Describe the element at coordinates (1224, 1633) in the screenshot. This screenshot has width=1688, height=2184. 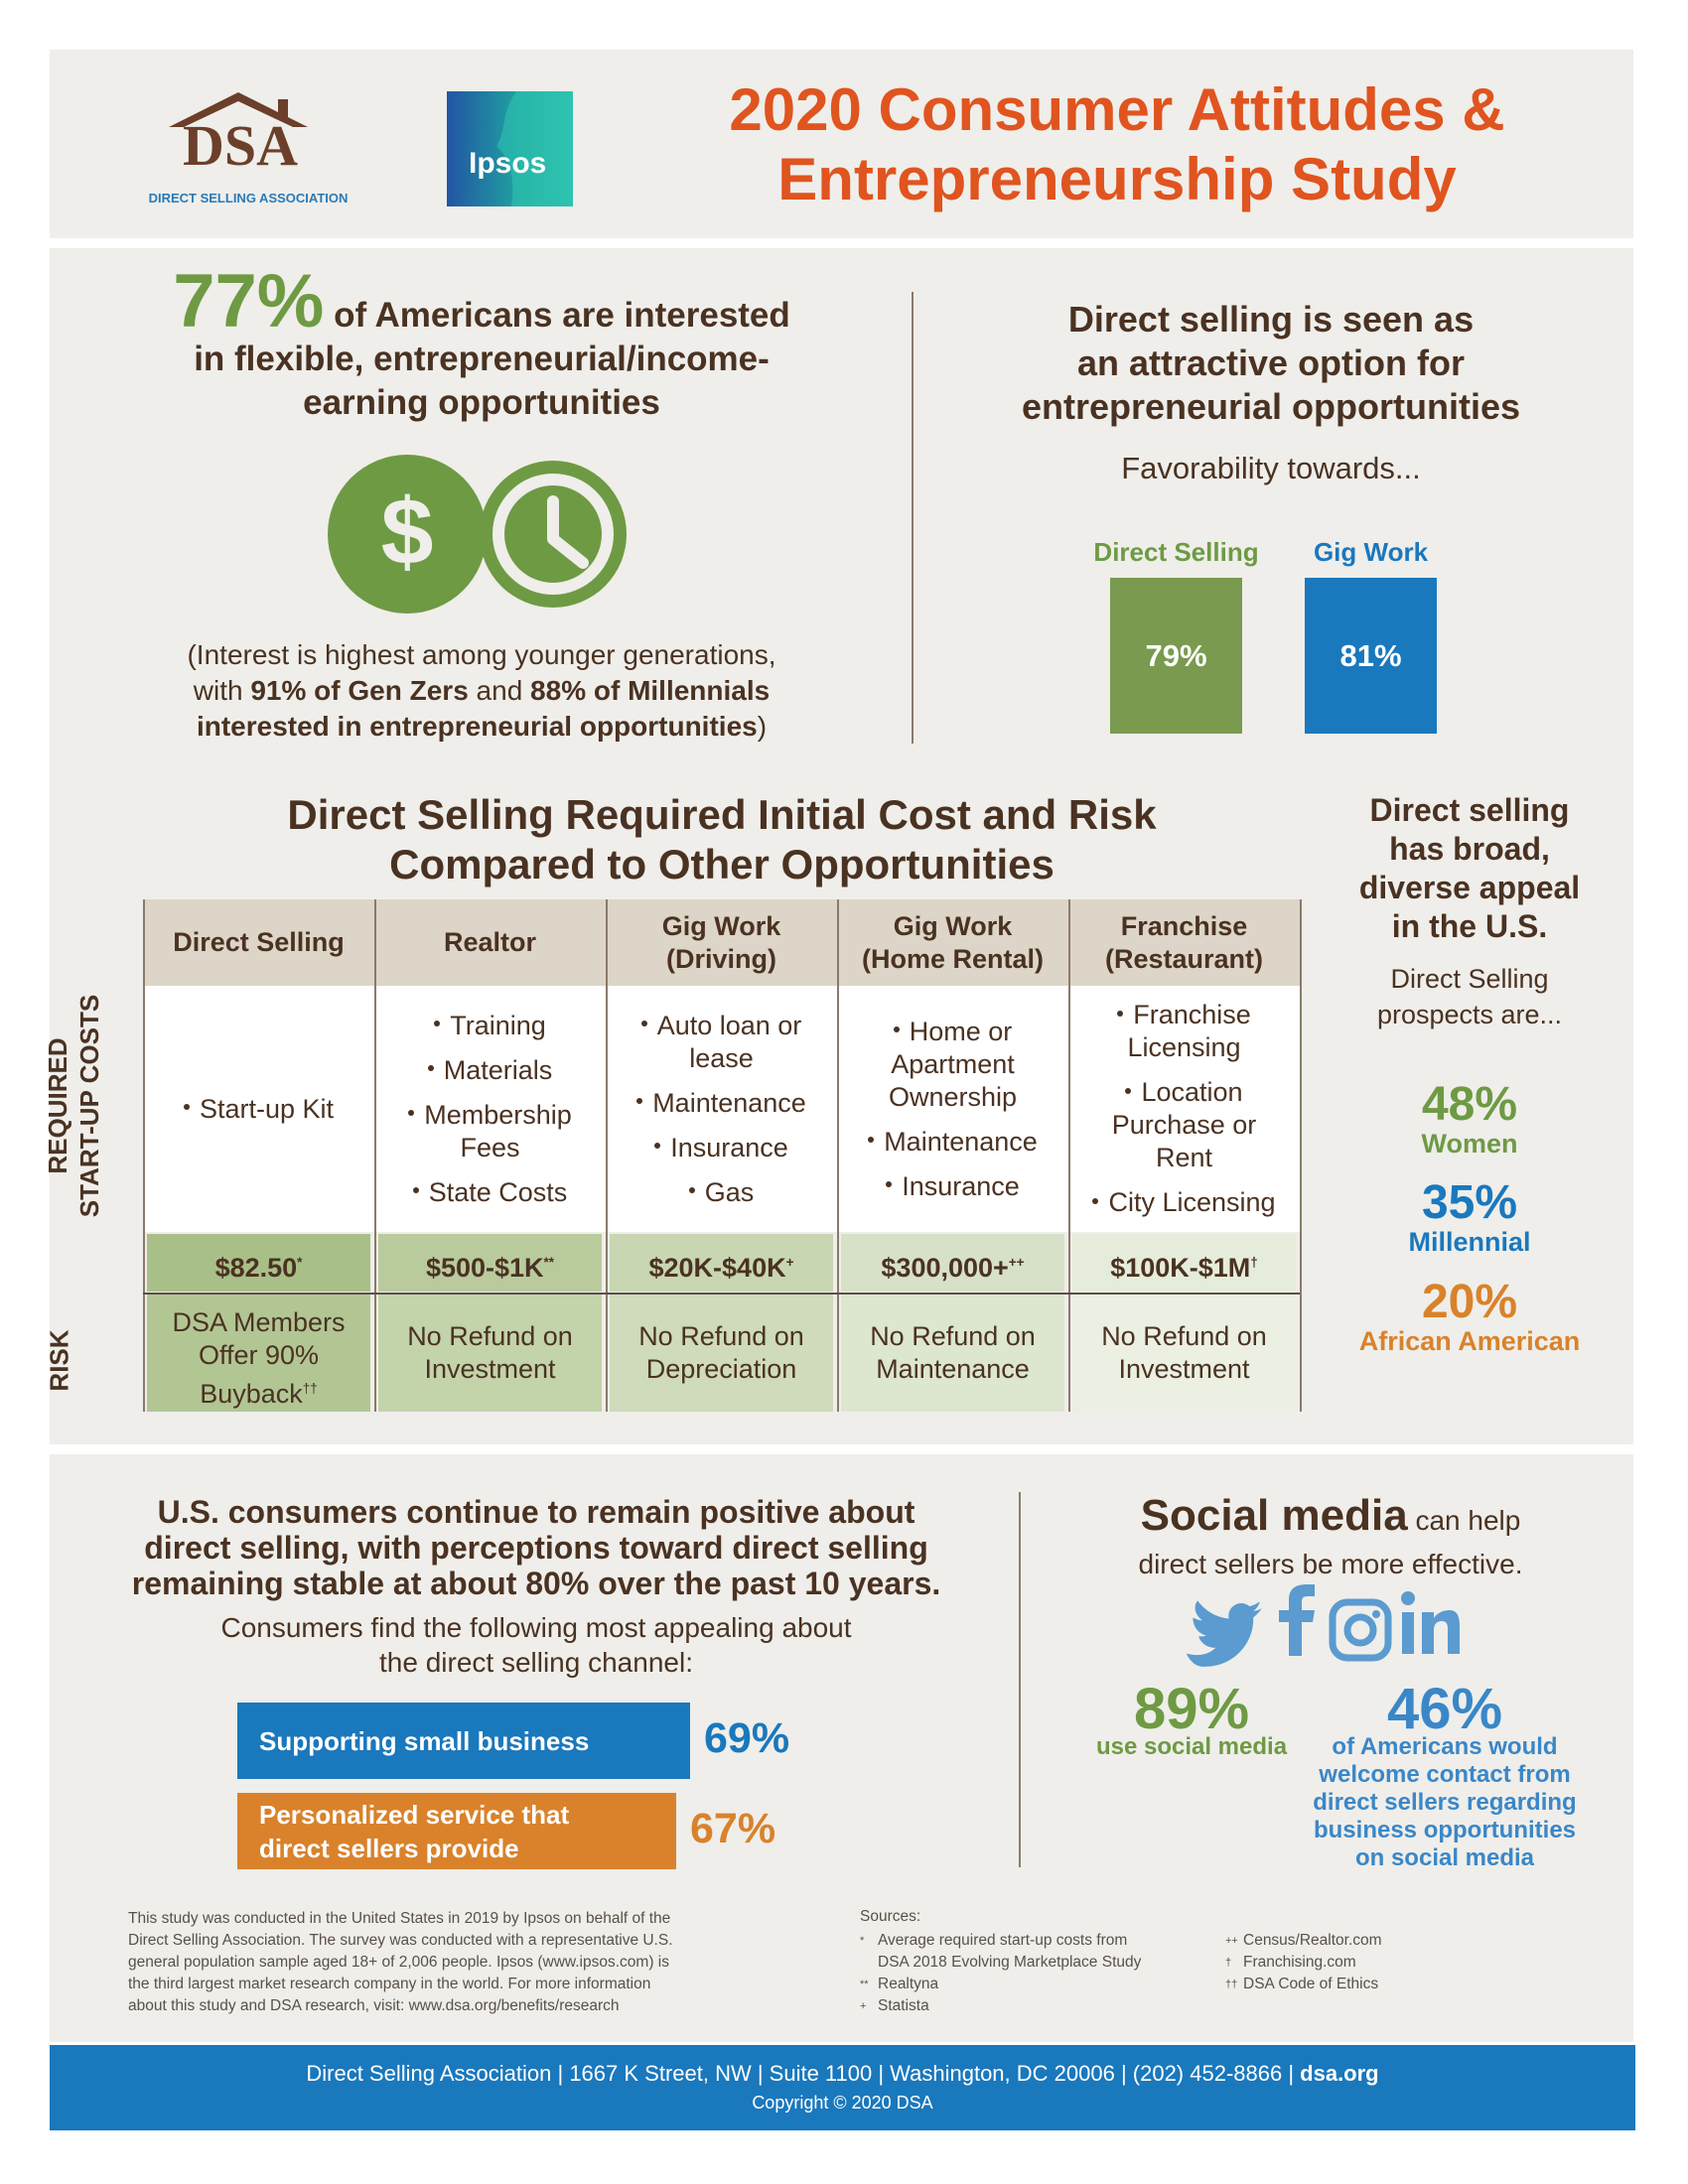
I see `twitter-icon` at that location.